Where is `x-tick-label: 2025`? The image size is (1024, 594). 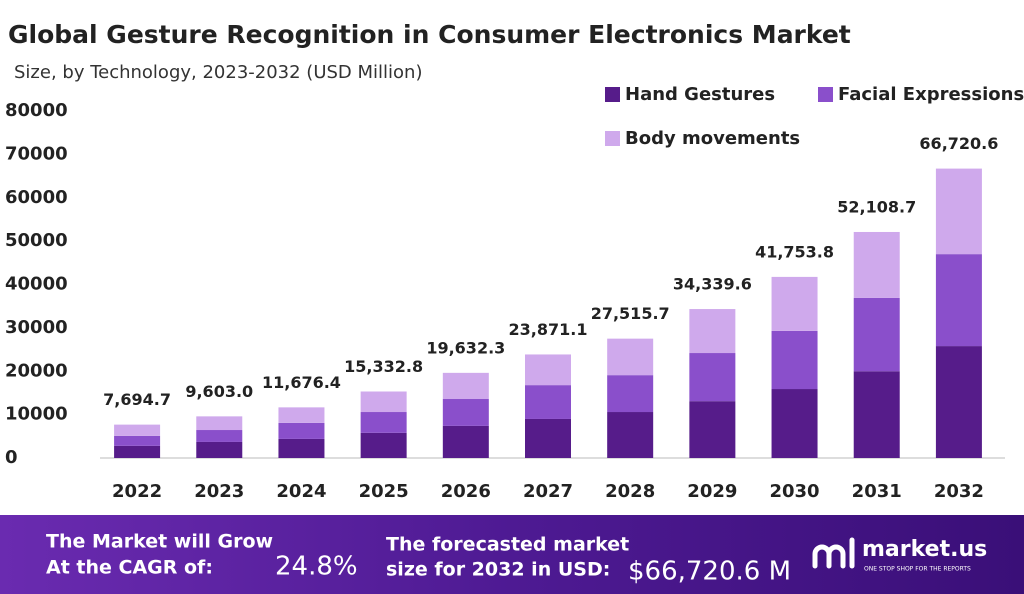
x-tick-label: 2025 is located at coordinates (384, 491).